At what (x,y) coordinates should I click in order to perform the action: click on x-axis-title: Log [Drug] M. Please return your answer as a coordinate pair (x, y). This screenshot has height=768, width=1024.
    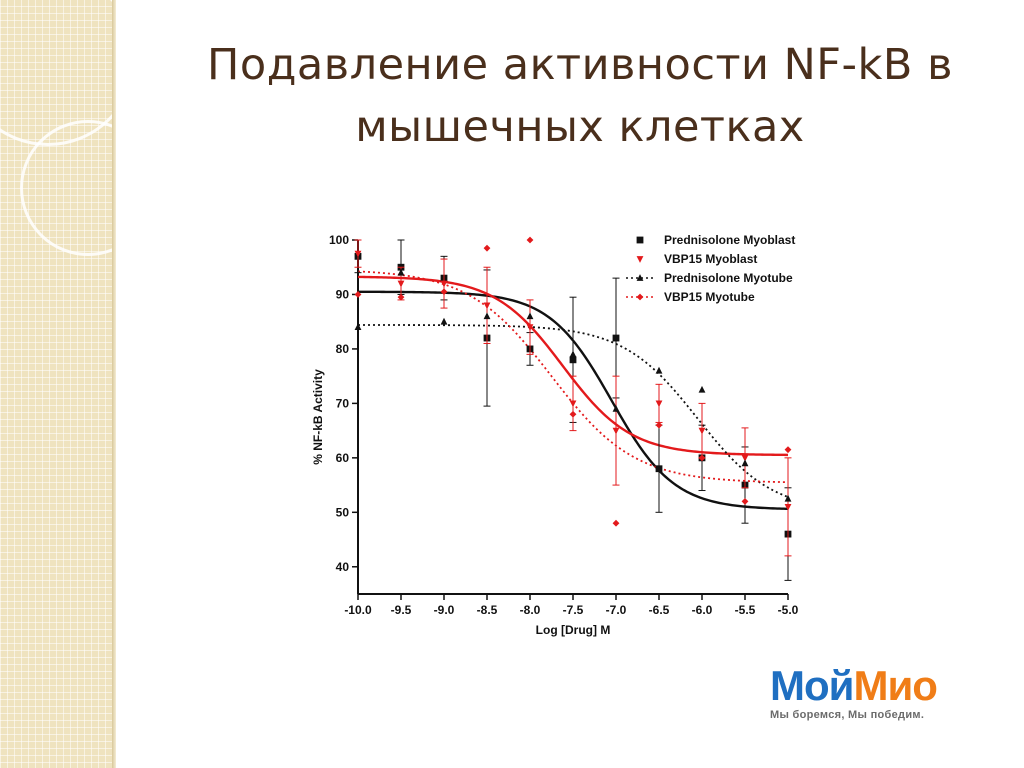
    Looking at the image, I should click on (573, 630).